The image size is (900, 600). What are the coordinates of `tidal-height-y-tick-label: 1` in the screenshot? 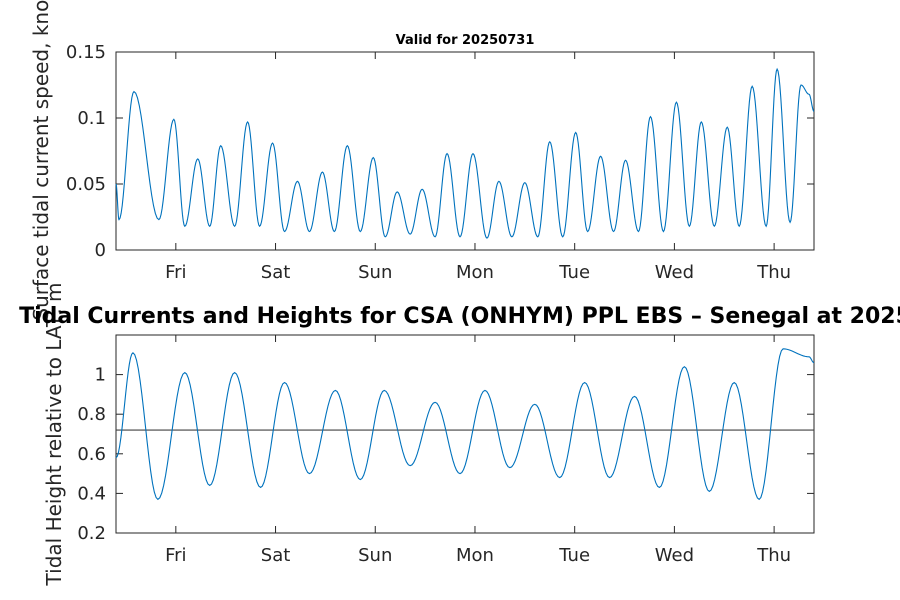 It's located at (100, 375).